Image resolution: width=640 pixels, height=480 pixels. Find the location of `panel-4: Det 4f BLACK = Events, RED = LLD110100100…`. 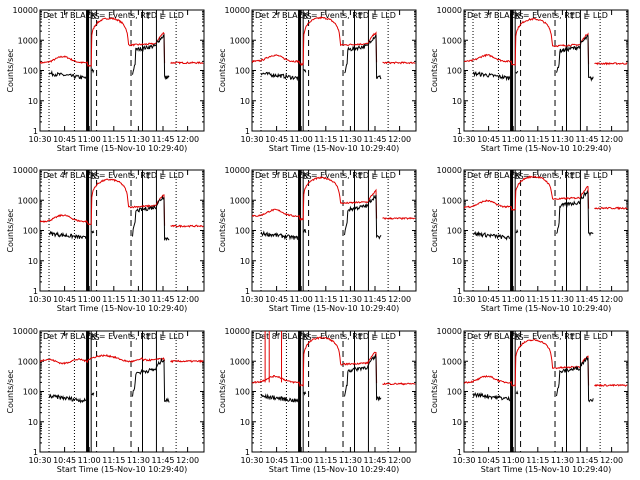

panel-4: Det 4f BLACK = Events, RED = LLD110100100… is located at coordinates (105, 239).